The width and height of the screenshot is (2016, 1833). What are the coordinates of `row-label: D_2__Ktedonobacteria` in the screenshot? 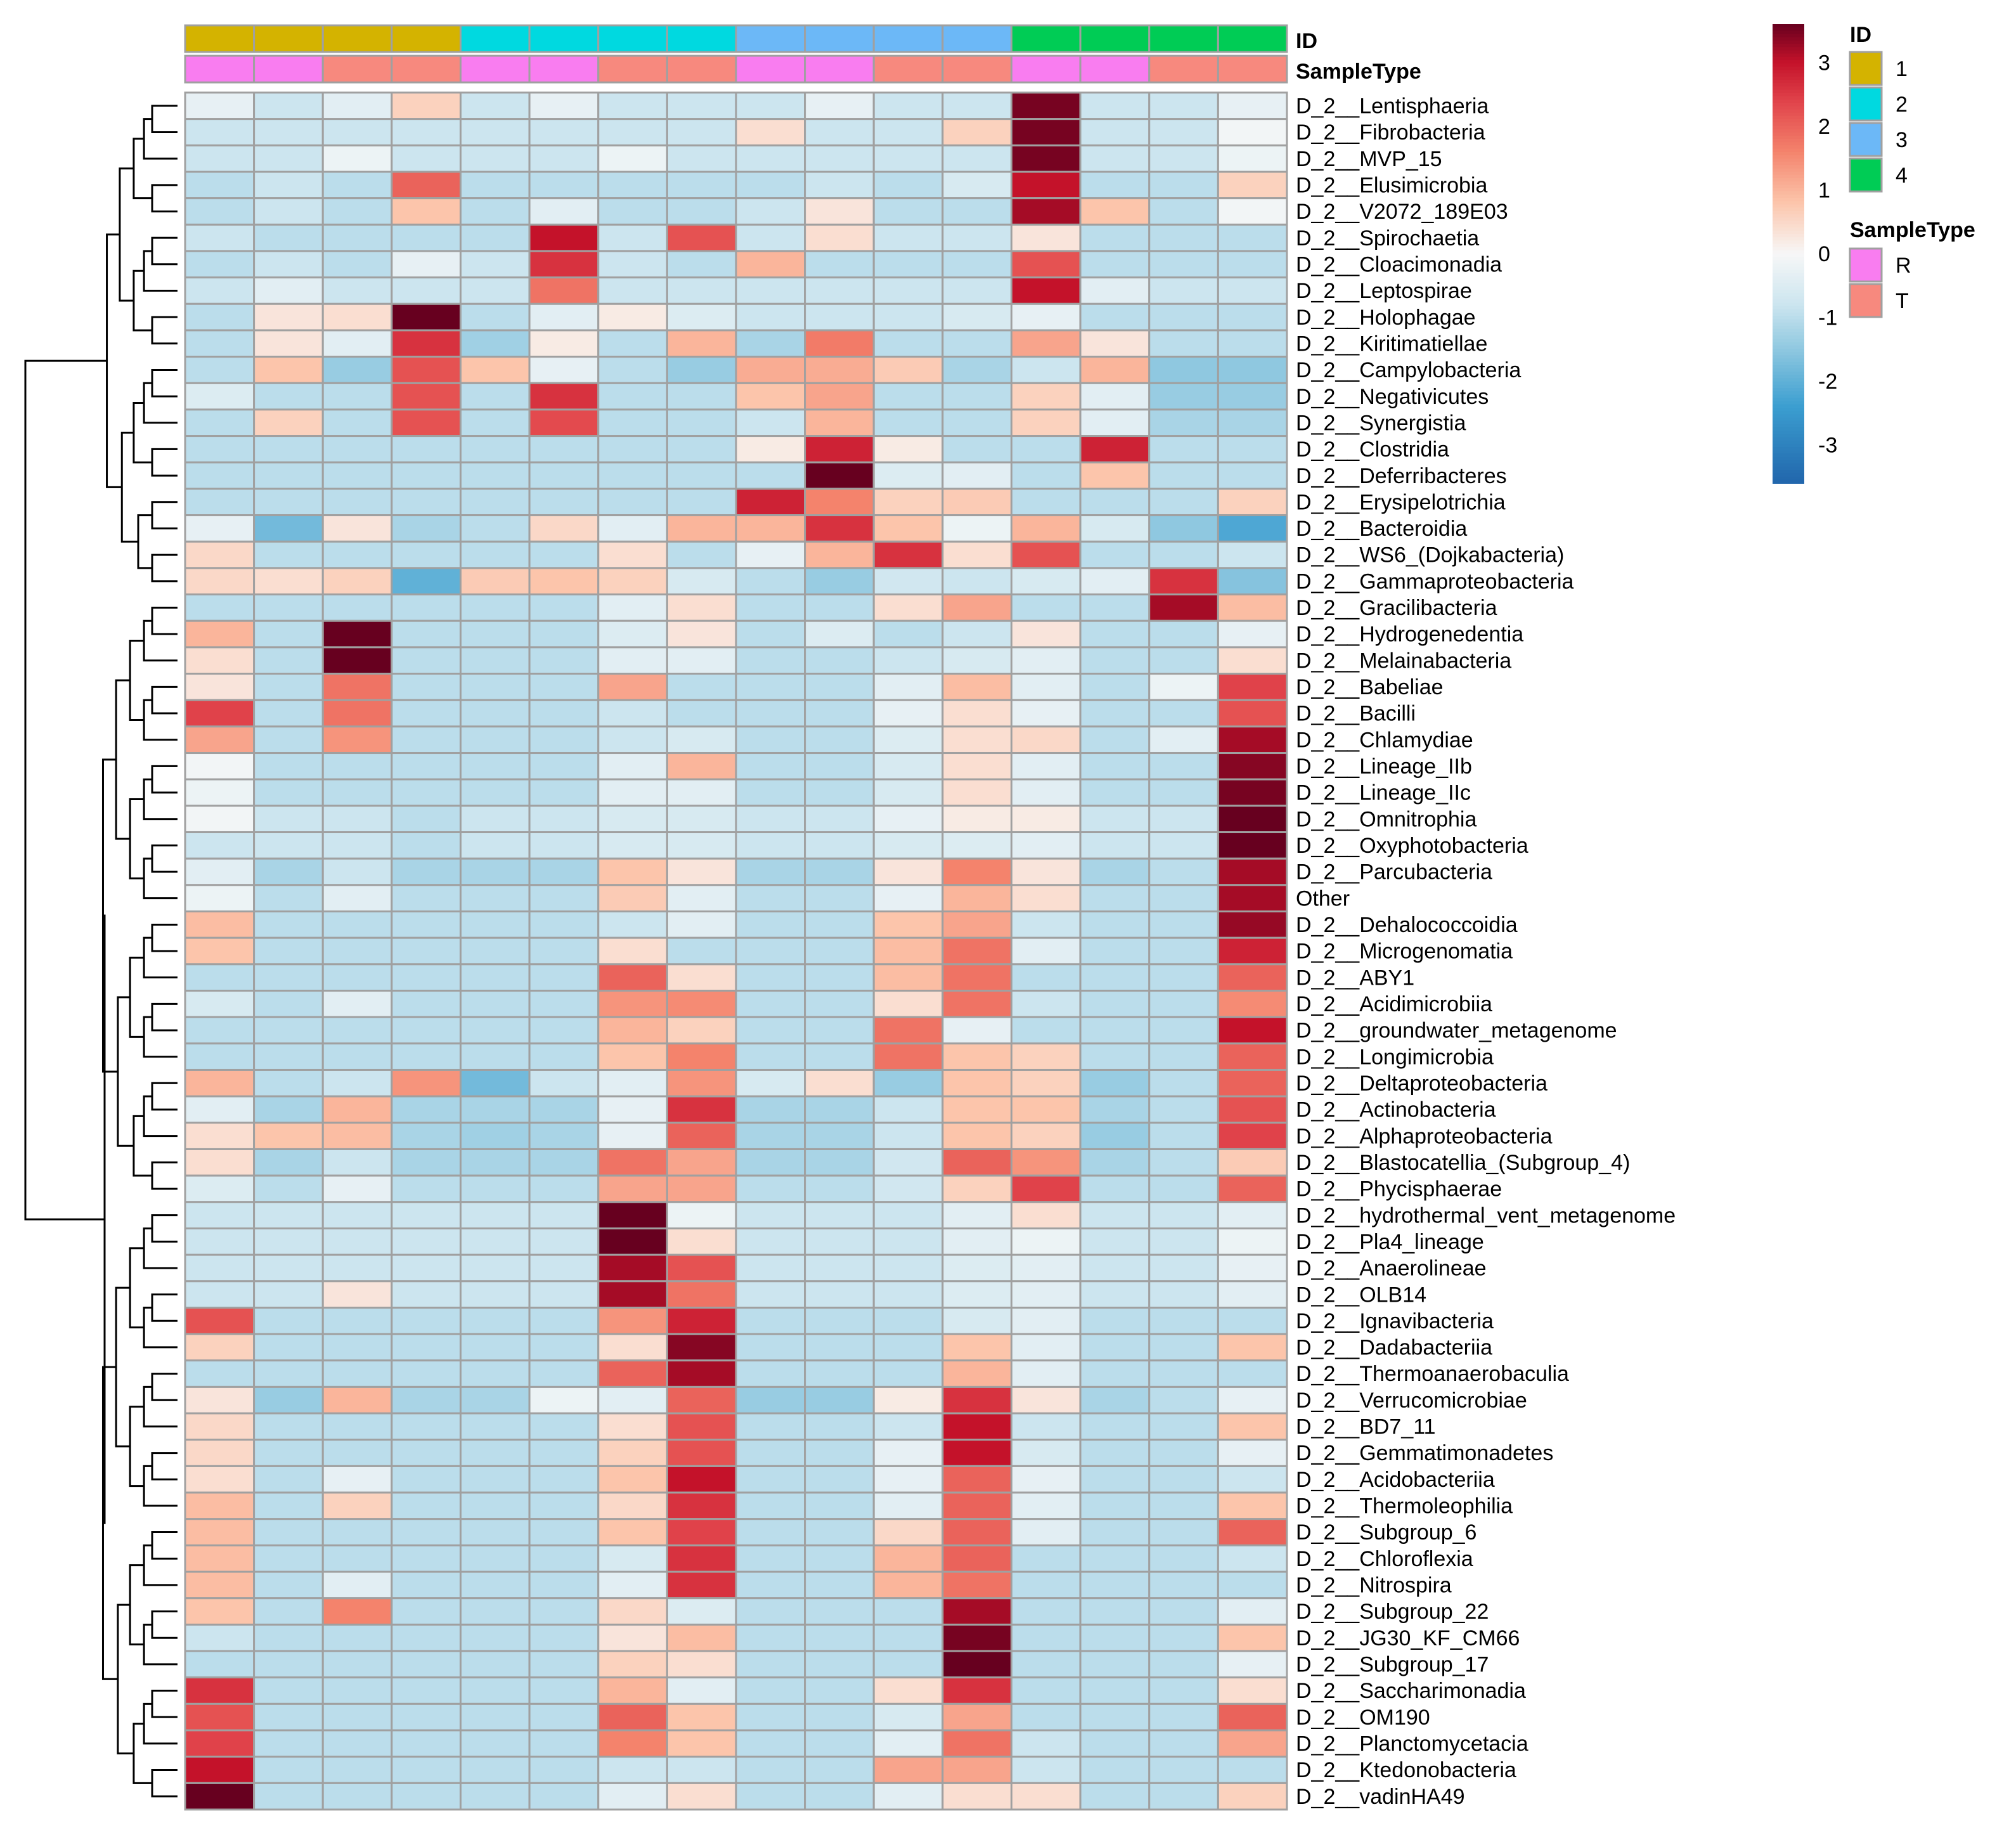 It's located at (1406, 1770).